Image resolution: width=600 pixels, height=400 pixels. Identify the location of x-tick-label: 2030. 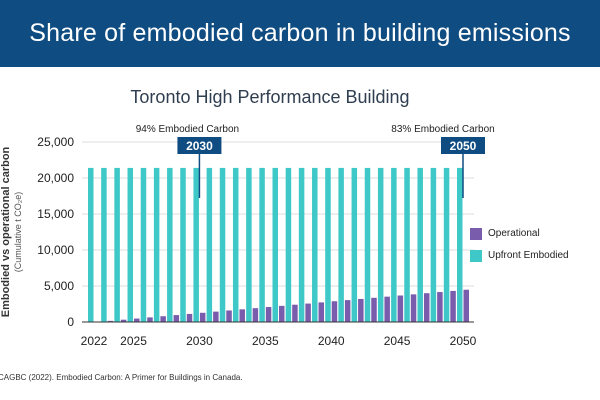
(199, 341).